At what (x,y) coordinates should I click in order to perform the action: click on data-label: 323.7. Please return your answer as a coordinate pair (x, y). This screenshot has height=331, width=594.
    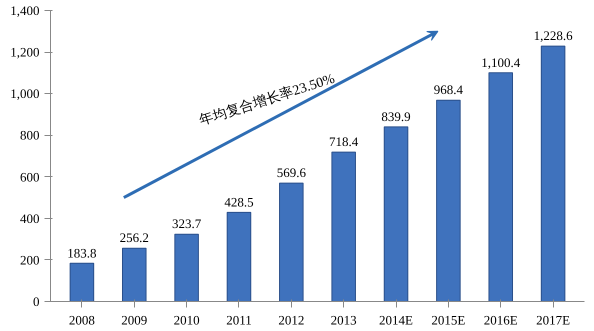
    Looking at the image, I should click on (187, 224).